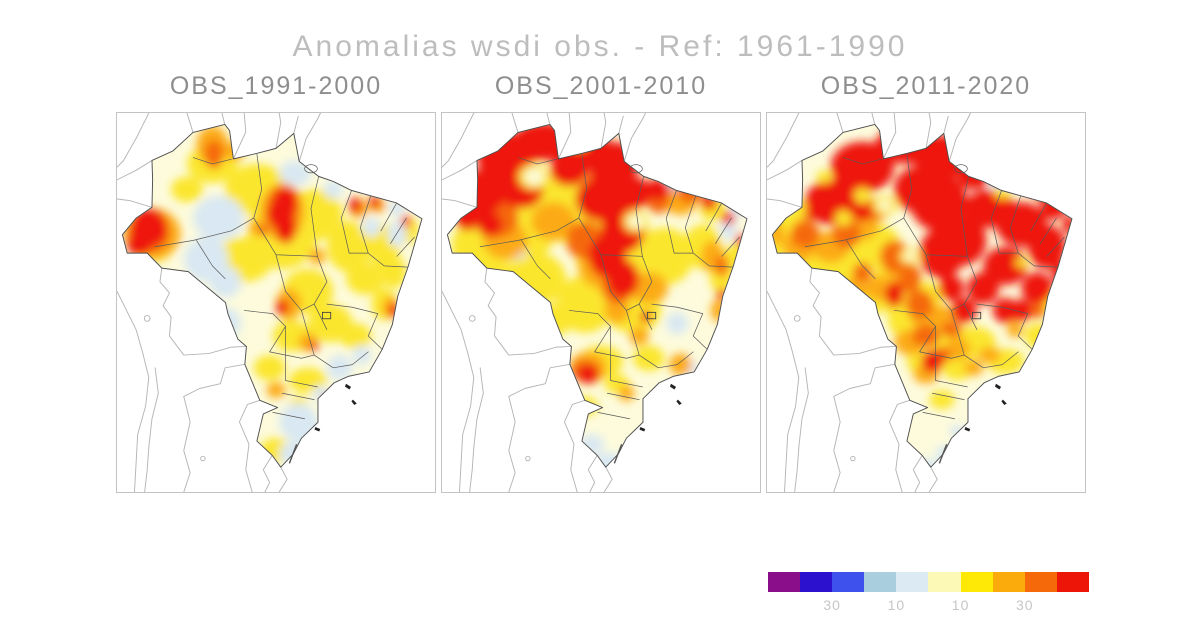 The height and width of the screenshot is (630, 1200). Describe the element at coordinates (896, 605) in the screenshot. I see `colorbar-tick-1: 10` at that location.